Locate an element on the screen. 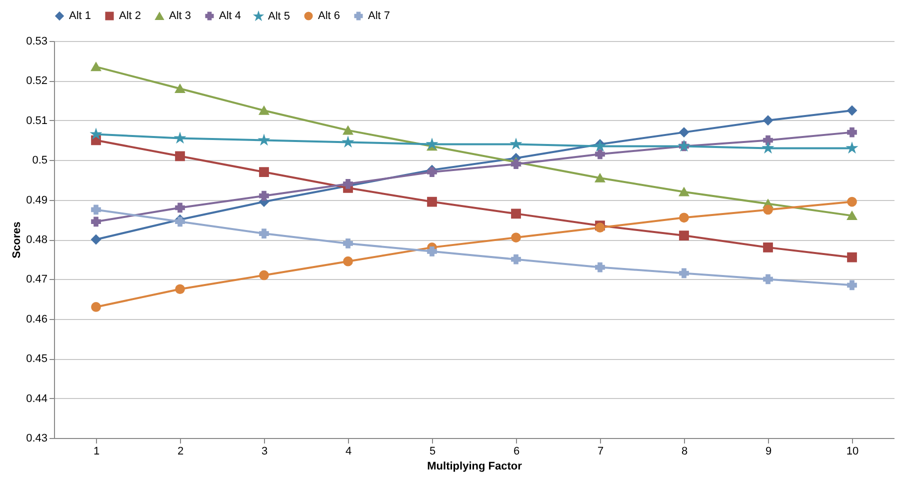  x-tick-label: 9 is located at coordinates (768, 452).